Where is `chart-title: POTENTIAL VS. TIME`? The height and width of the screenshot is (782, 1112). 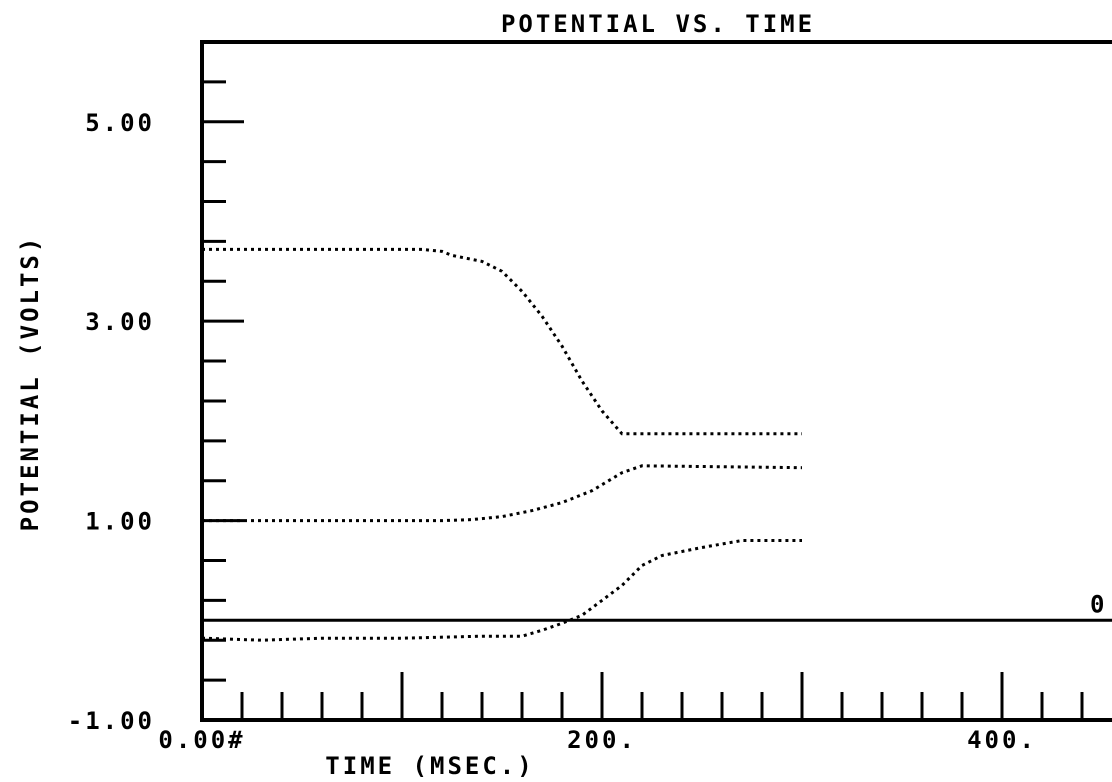 chart-title: POTENTIAL VS. TIME is located at coordinates (658, 24).